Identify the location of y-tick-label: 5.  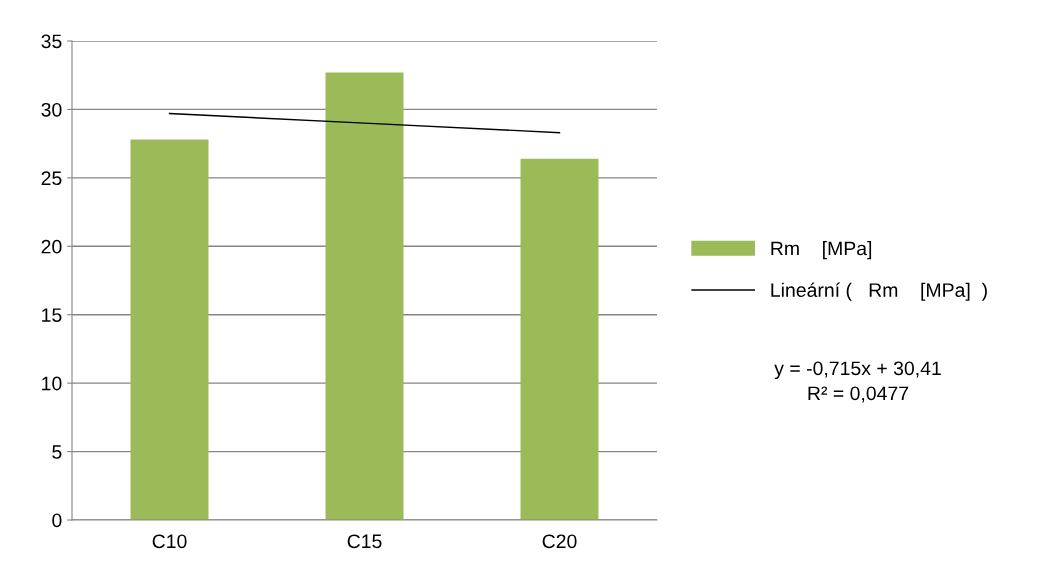
(57, 452).